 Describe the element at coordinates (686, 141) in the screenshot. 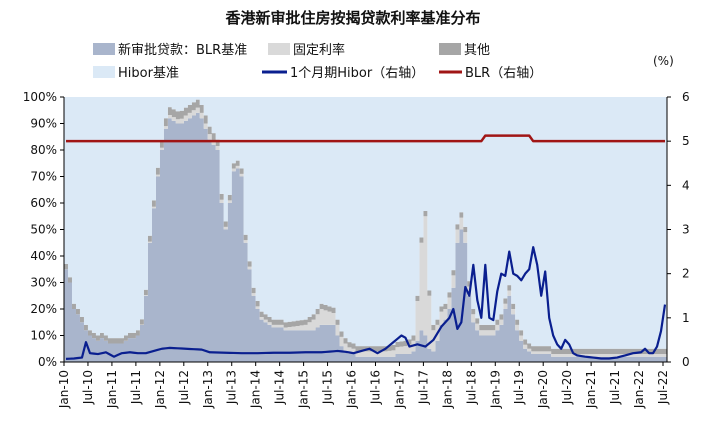

I see `right-tick-label: 5` at that location.